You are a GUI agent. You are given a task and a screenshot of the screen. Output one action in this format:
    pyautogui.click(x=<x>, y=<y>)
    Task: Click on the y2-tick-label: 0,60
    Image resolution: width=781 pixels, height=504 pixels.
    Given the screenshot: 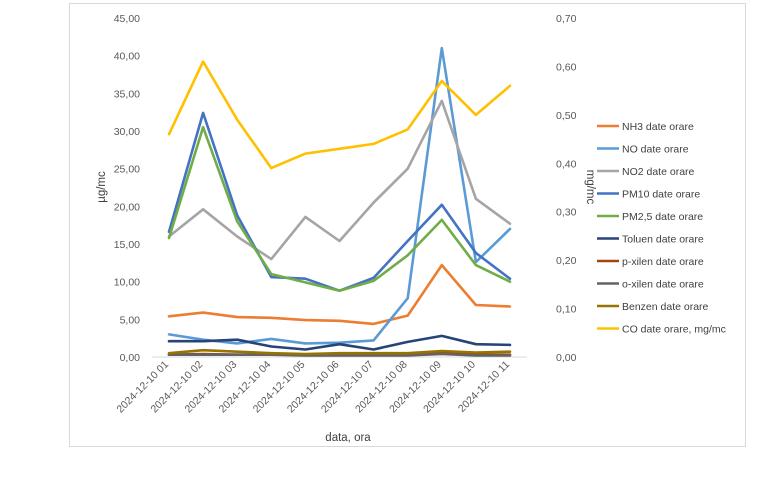 What is the action you would take?
    pyautogui.click(x=566, y=67)
    